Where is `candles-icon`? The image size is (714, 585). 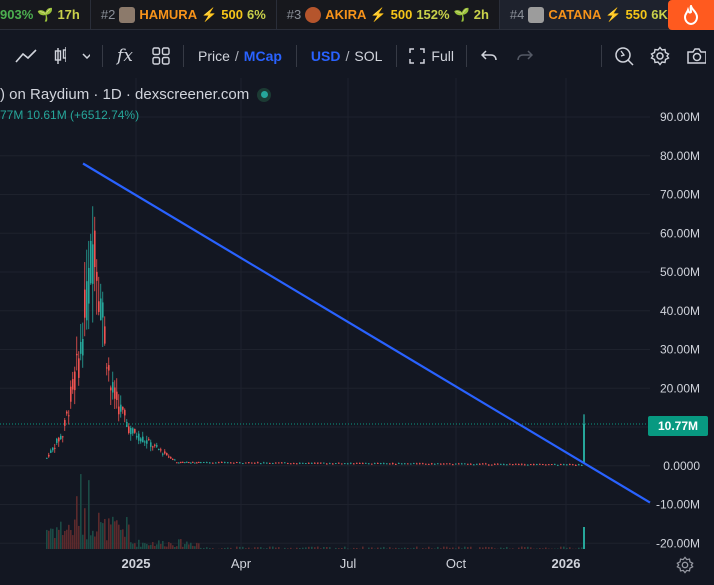
candles-icon is located at coordinates (60, 55).